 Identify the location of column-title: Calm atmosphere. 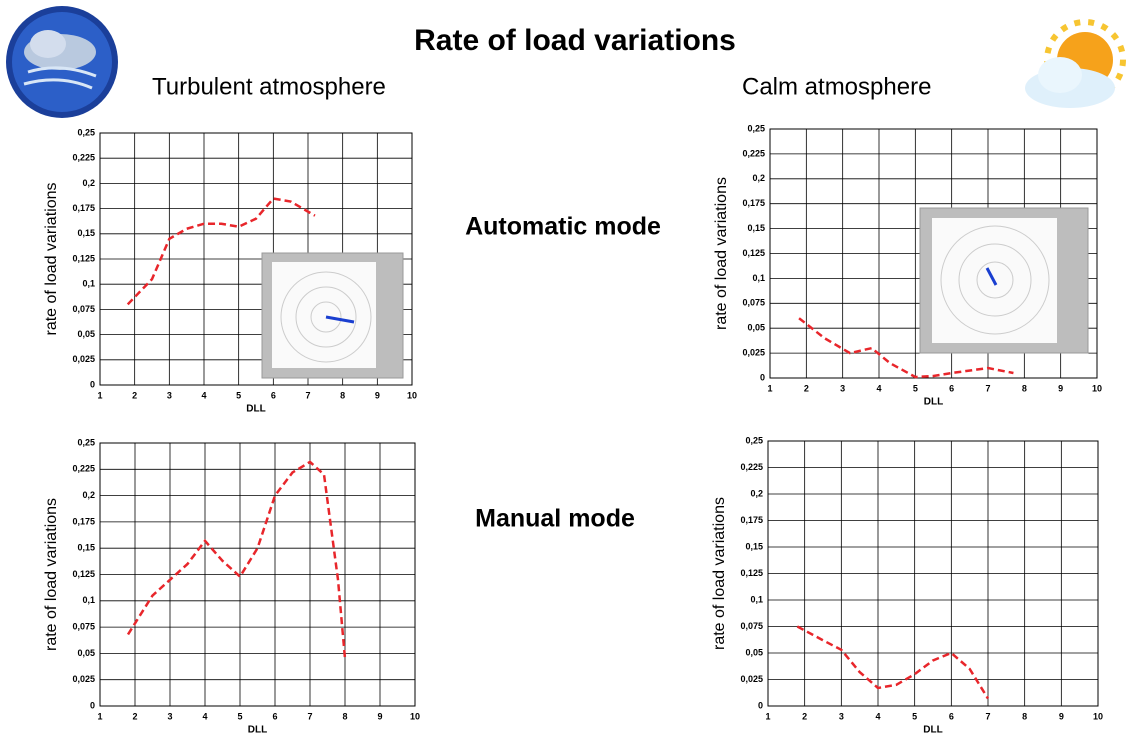
(836, 86).